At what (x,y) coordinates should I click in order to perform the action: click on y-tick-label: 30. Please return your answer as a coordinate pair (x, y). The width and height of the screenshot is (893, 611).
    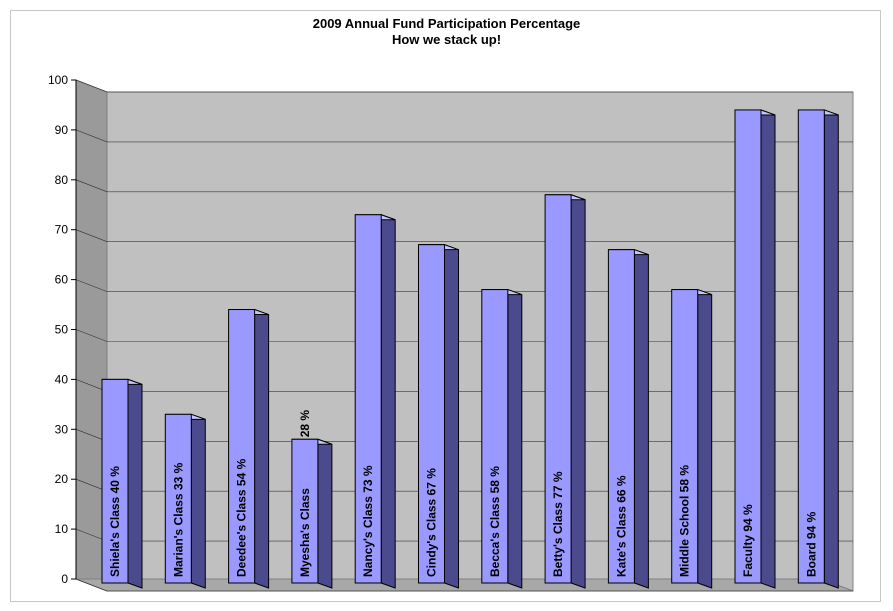
    Looking at the image, I should click on (62, 429).